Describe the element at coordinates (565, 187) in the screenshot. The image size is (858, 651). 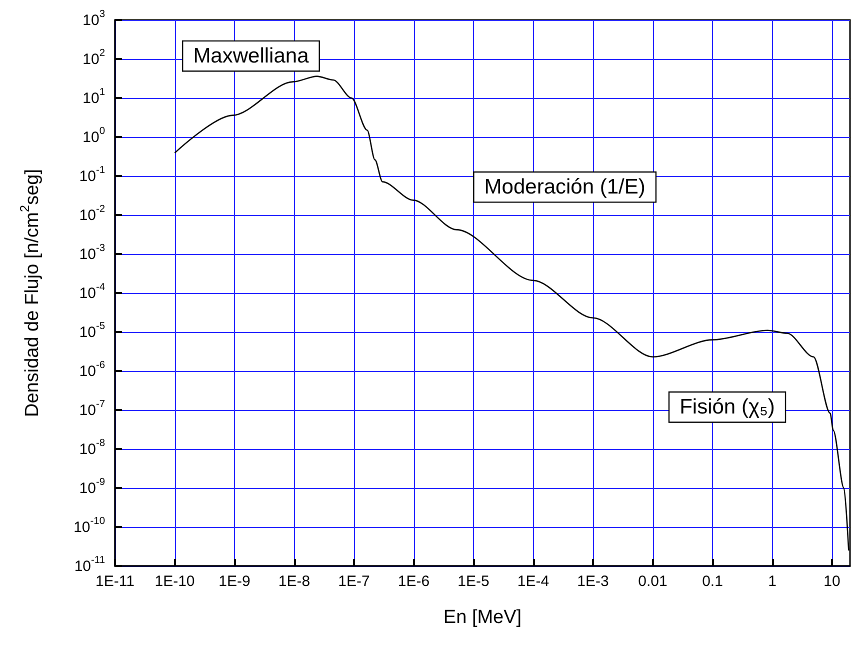
I see `annotation: Moderación (1/E)` at that location.